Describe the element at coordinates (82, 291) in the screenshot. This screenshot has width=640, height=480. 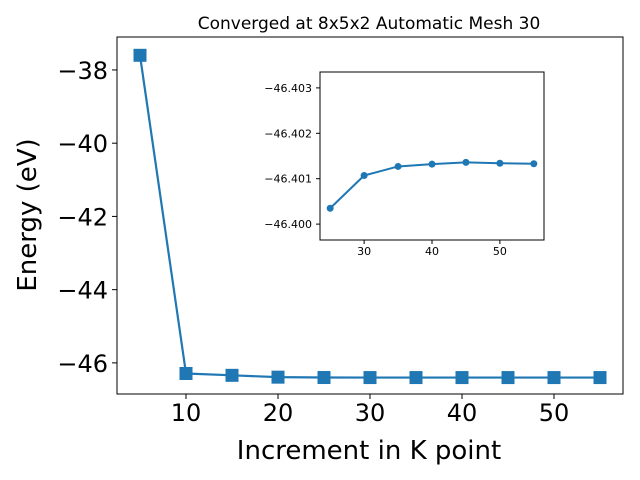
I see `main-y-tick-label: −44` at that location.